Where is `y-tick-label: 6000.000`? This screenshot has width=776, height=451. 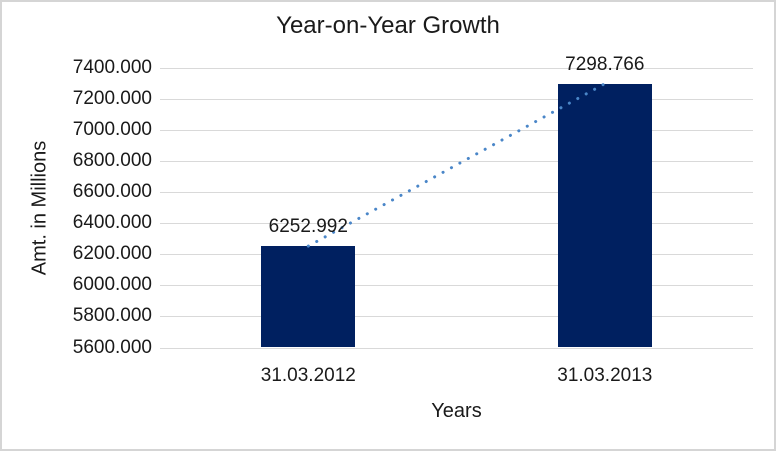
y-tick-label: 6000.000 is located at coordinates (112, 285).